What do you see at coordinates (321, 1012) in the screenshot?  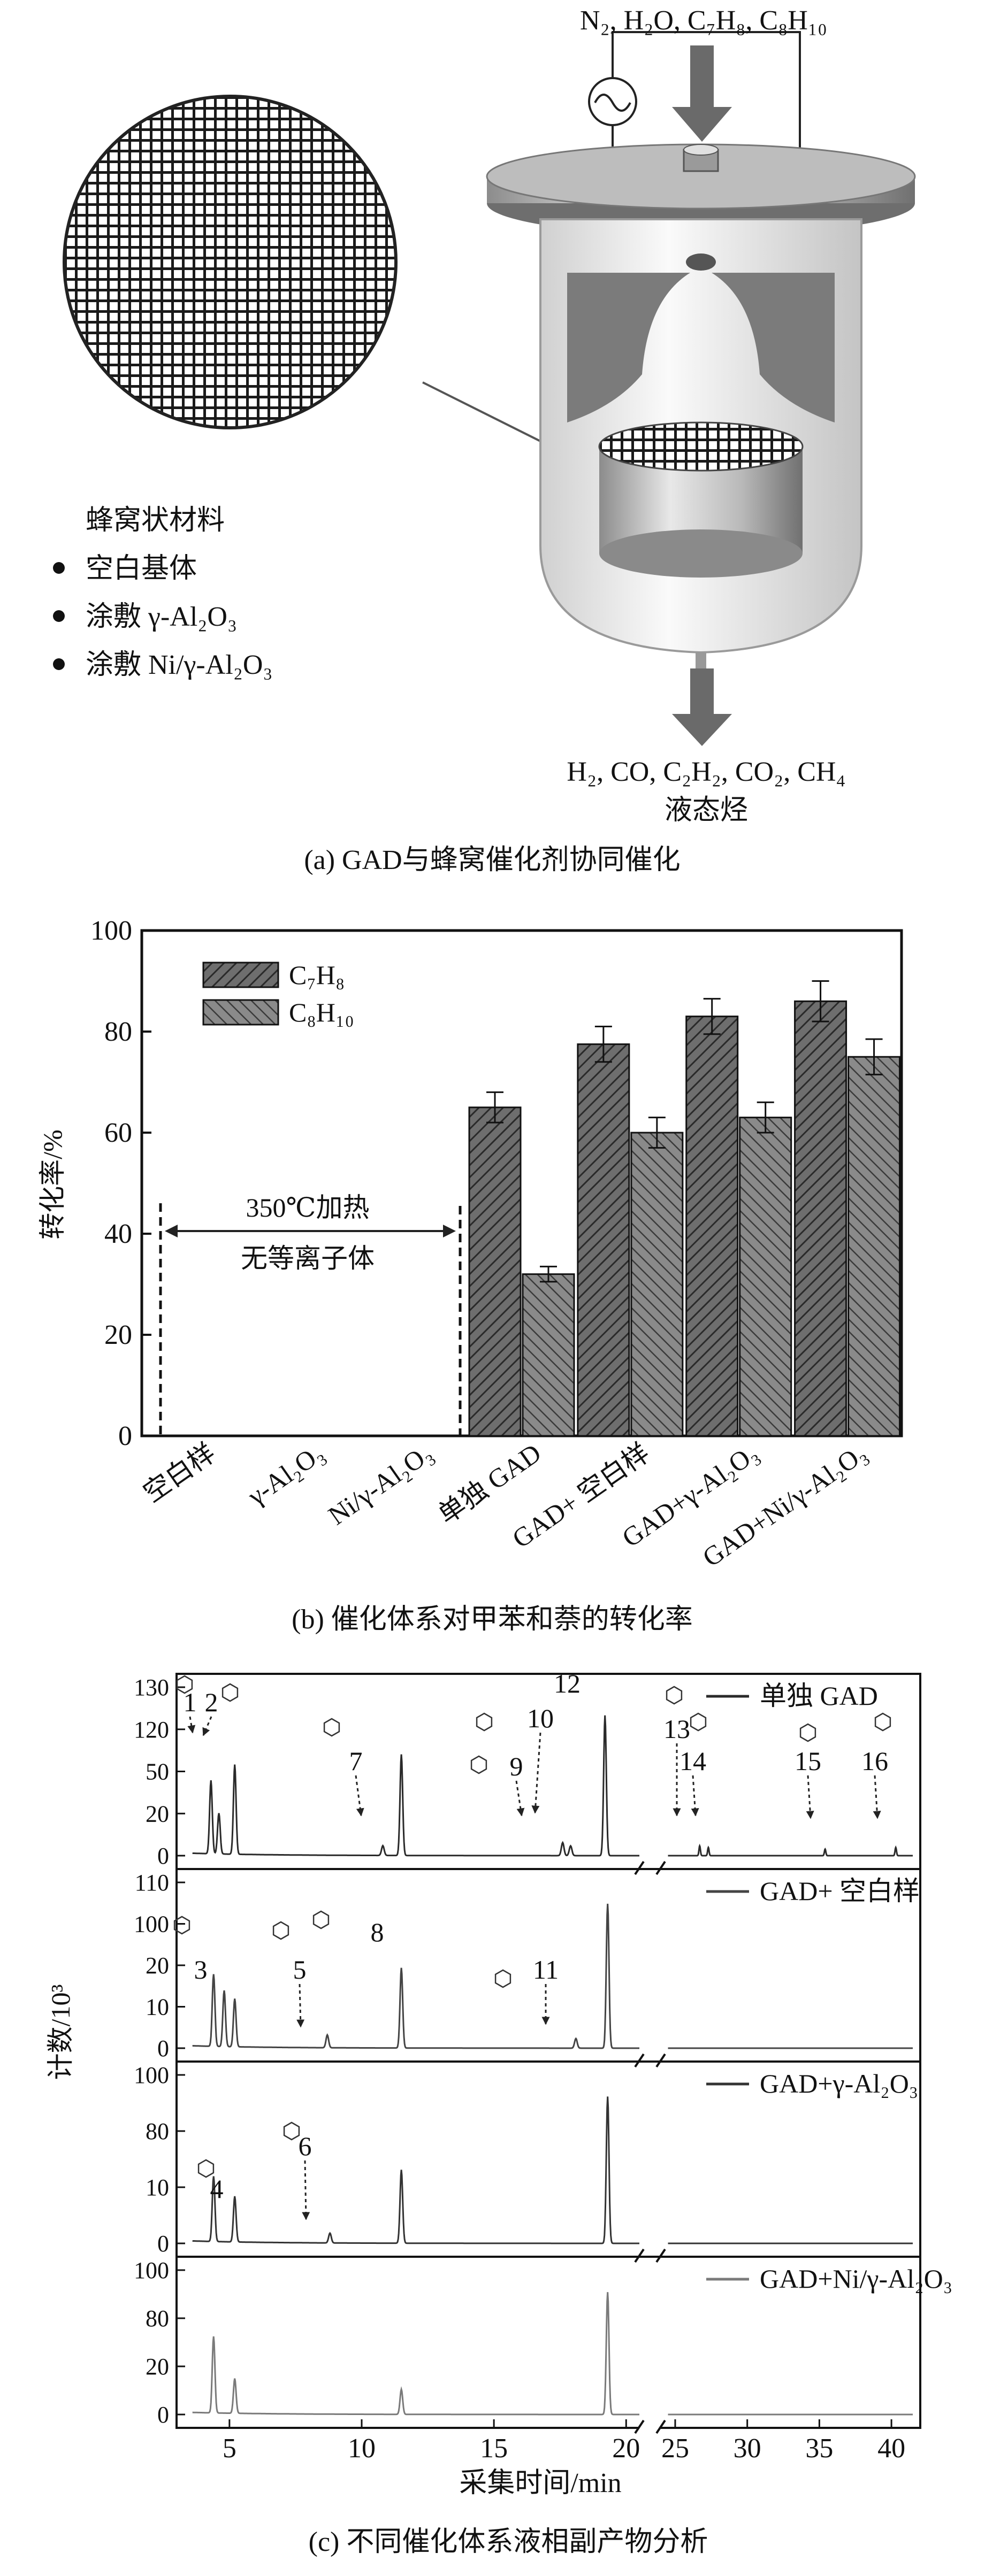 I see `legend-label-c8h10: C₈H₁₀` at bounding box center [321, 1012].